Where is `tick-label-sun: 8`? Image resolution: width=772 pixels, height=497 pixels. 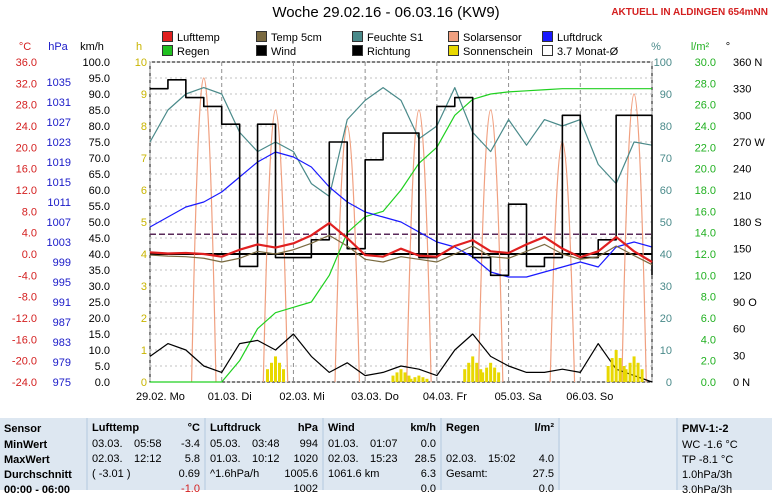
tick-label-sun: 8 is located at coordinates (144, 127).